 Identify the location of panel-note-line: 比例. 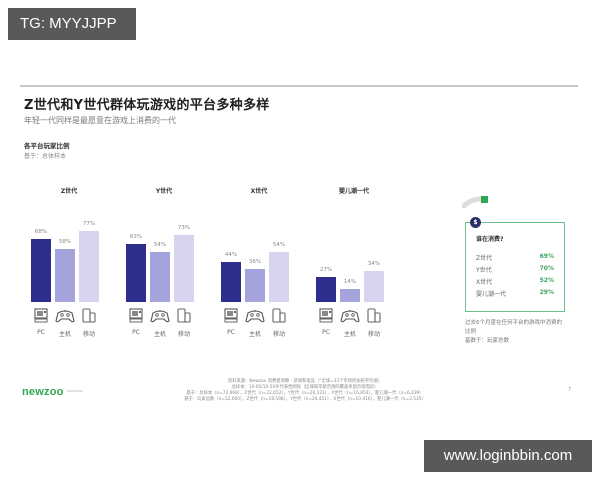
(471, 332).